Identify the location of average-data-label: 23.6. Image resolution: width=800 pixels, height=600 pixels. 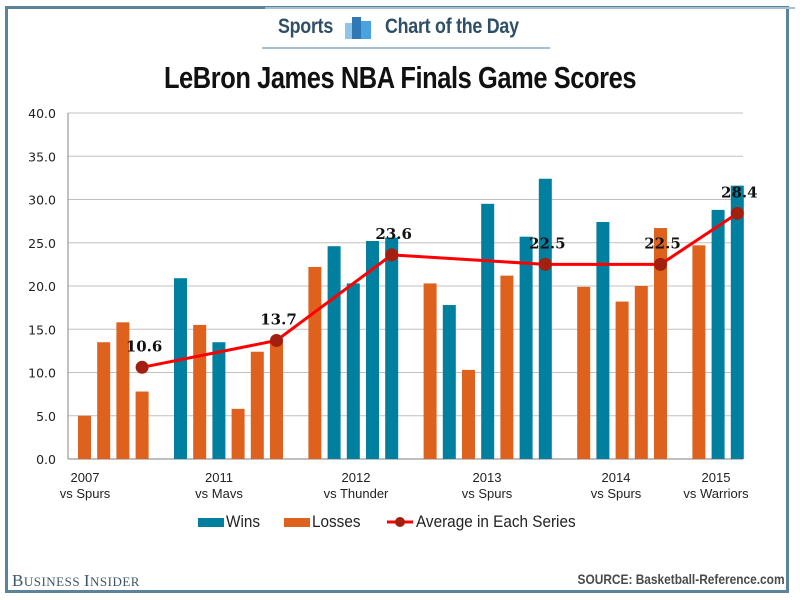
(393, 234).